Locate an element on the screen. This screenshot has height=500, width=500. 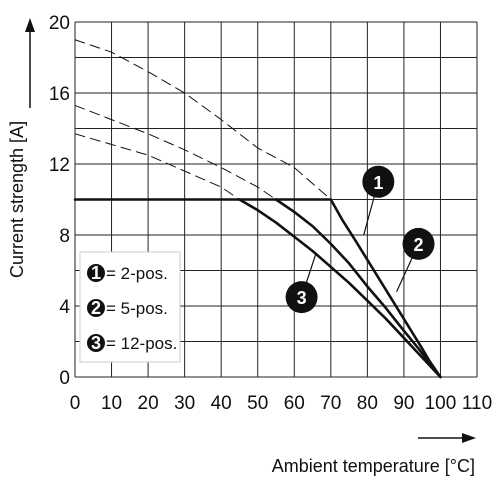
y-tick-labels: 0 4 8 12 16 20 is located at coordinates (60, 201).